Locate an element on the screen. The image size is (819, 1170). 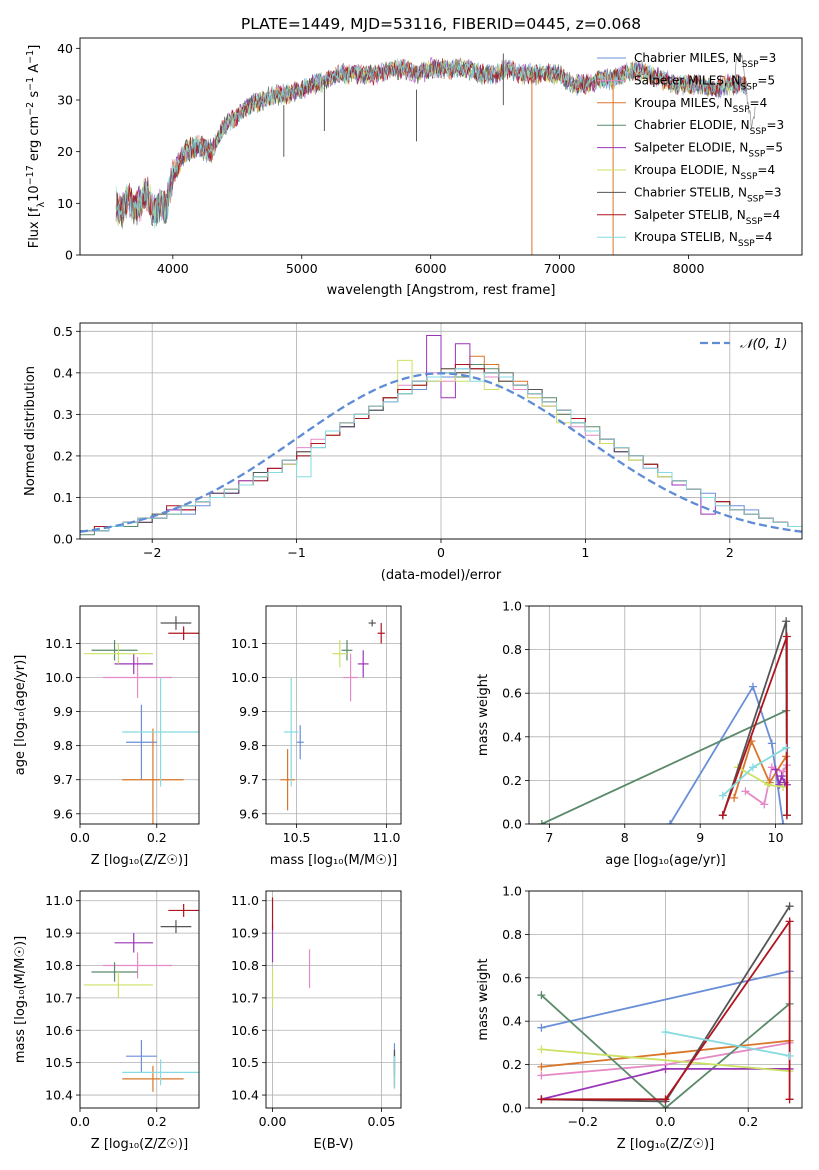
y-tick-label: 40 is located at coordinates (65, 48).